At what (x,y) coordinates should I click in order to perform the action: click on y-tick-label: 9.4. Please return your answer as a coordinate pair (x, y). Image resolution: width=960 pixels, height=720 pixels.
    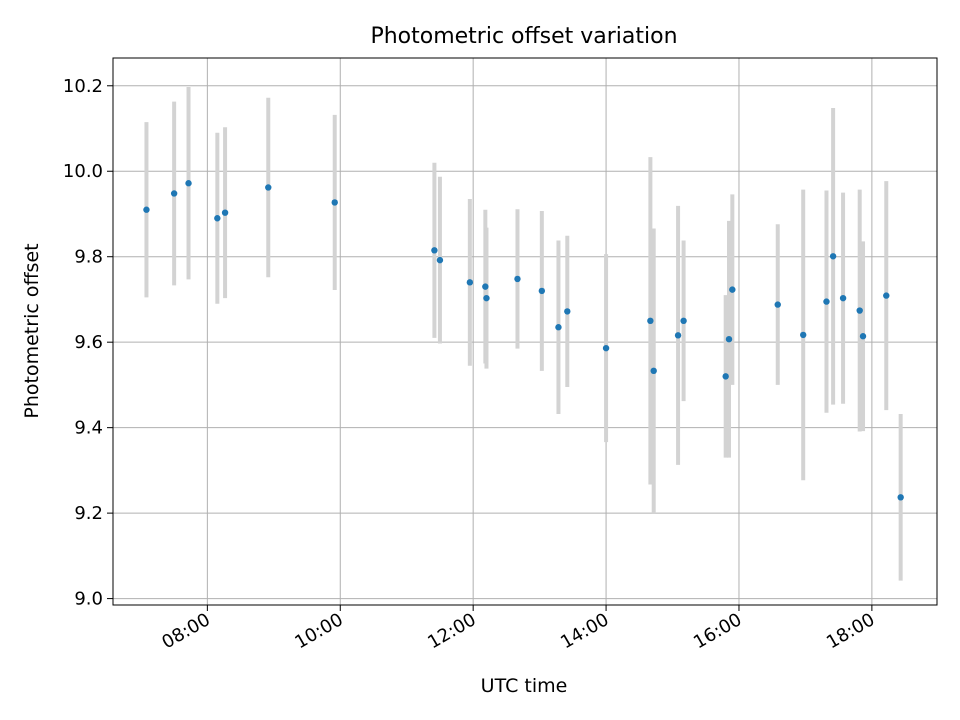
    Looking at the image, I should click on (88, 428).